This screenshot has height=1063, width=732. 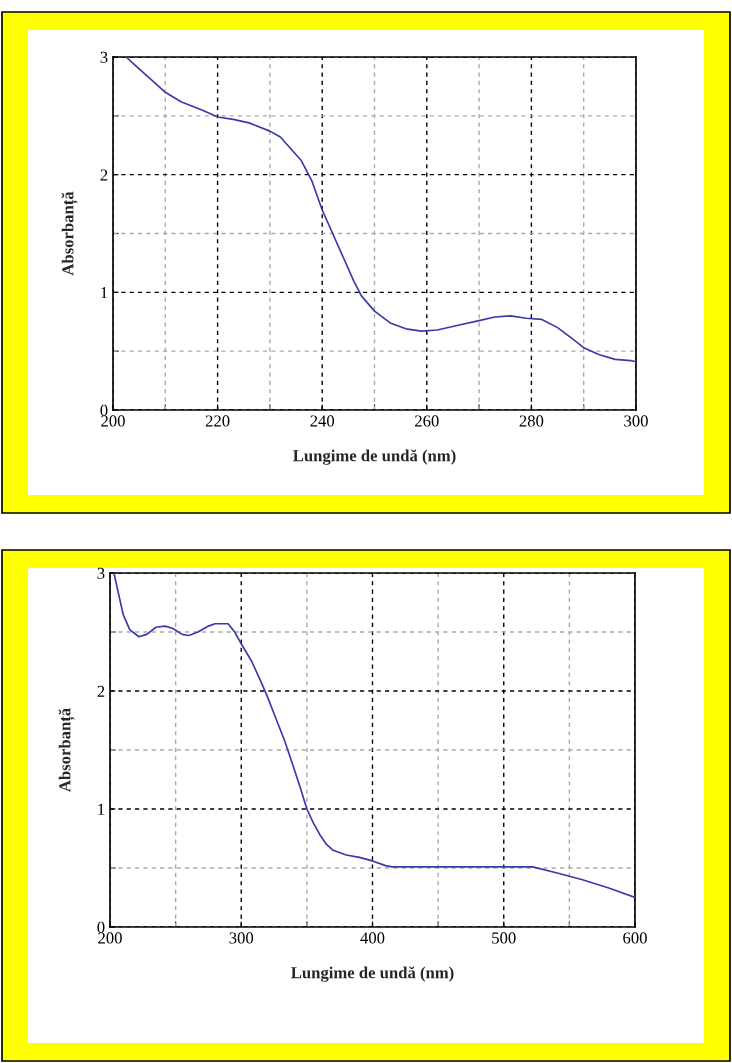 I want to click on x-tick-label: 400, so click(x=372, y=938).